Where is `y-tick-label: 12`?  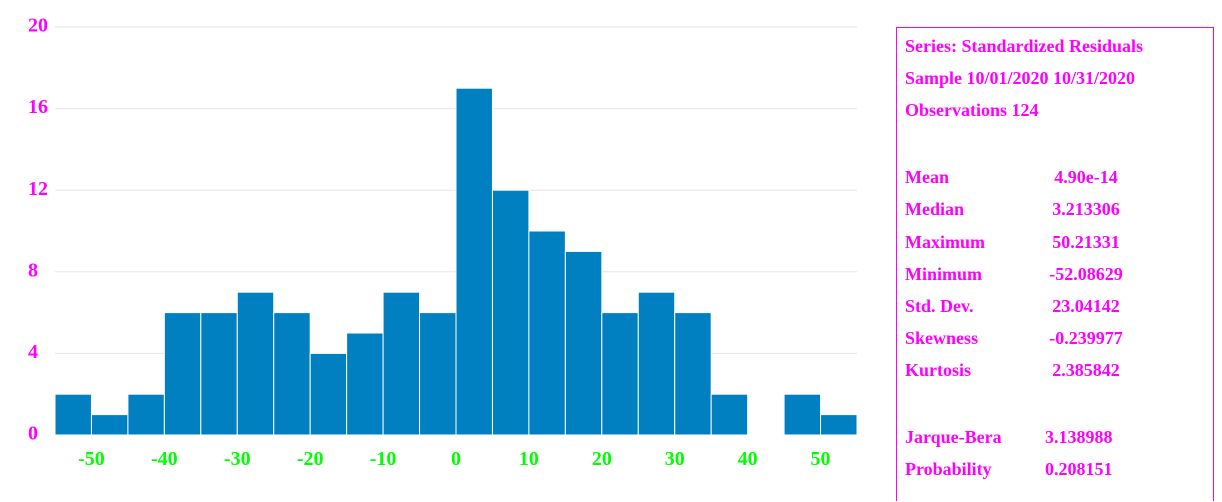 y-tick-label: 12 is located at coordinates (38, 189).